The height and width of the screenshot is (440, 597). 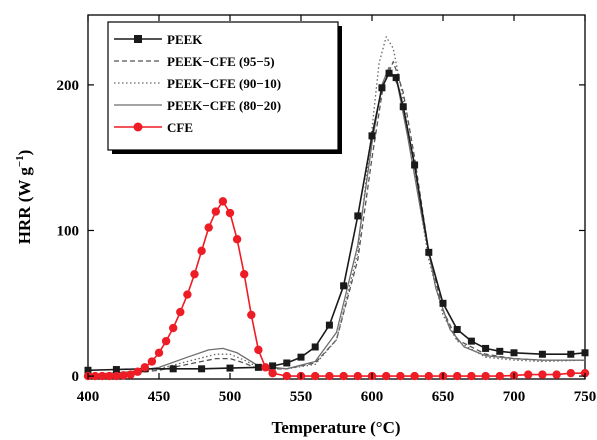 I want to click on x-axis-title: Temperature (°C), so click(x=335, y=427).